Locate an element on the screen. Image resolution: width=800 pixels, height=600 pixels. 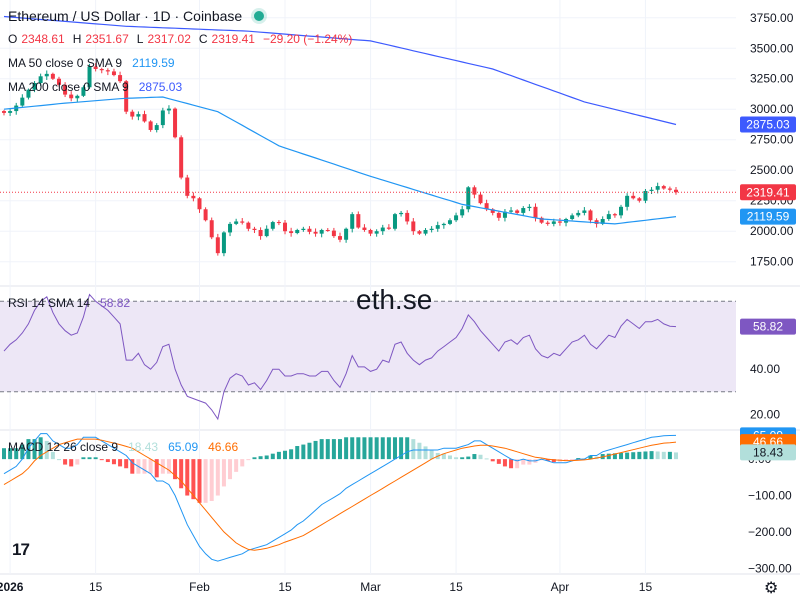
rsi-label: RSI 14 SMA 14 is located at coordinates (49, 303).